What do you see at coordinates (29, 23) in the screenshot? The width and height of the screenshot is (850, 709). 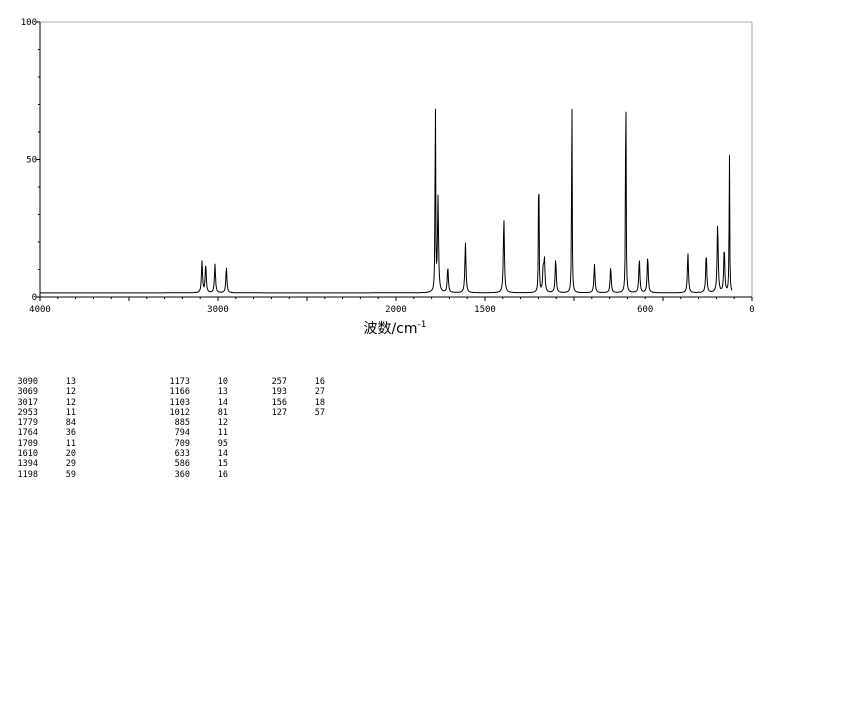 I see `y-tick-label: 100` at bounding box center [29, 23].